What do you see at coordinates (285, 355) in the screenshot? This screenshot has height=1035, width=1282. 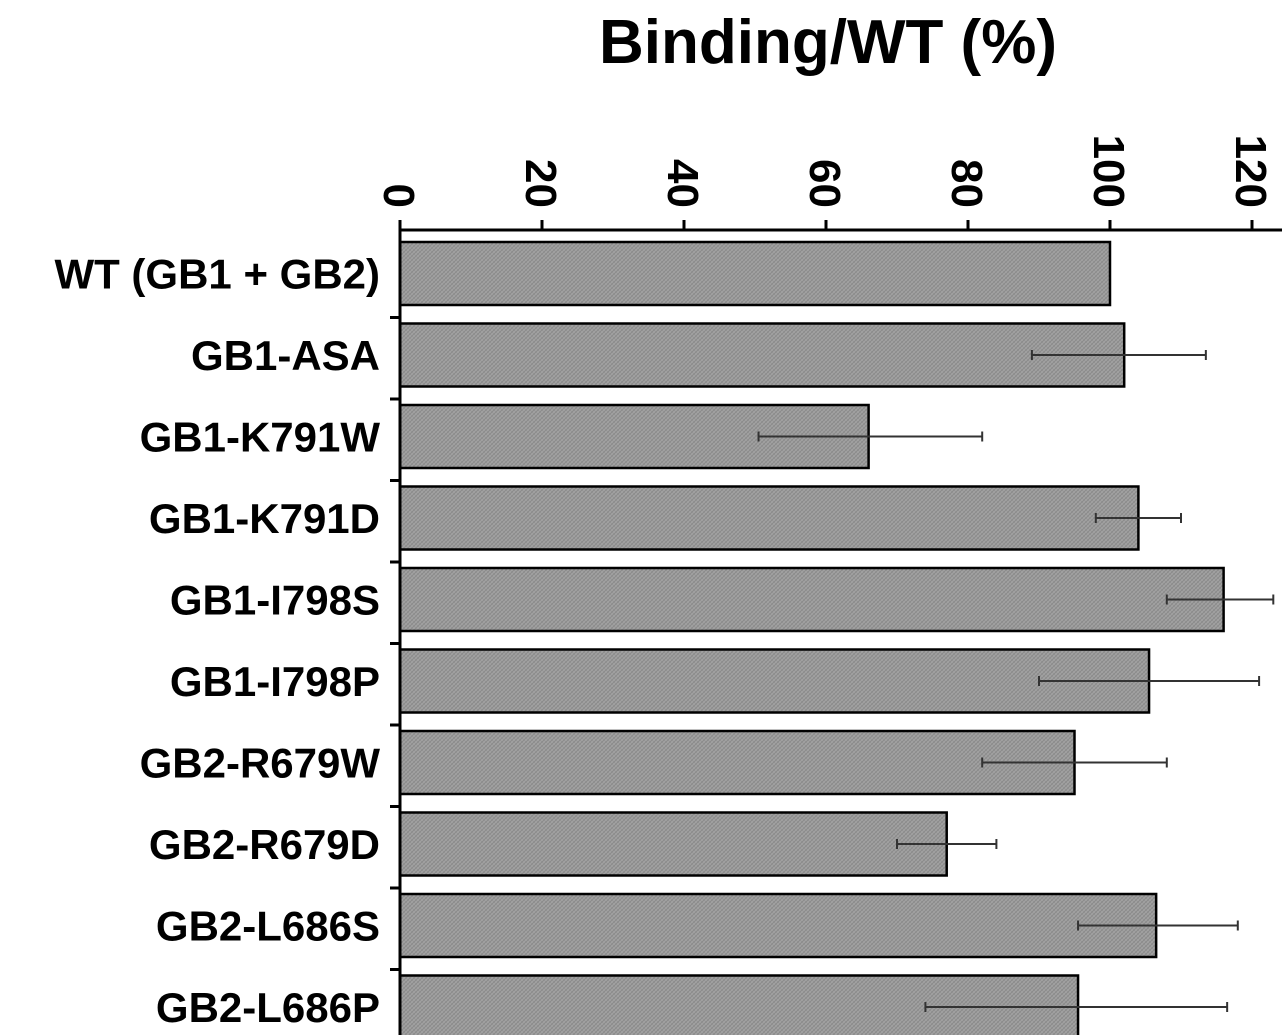 I see `y-category-label: GB1-ASA` at bounding box center [285, 355].